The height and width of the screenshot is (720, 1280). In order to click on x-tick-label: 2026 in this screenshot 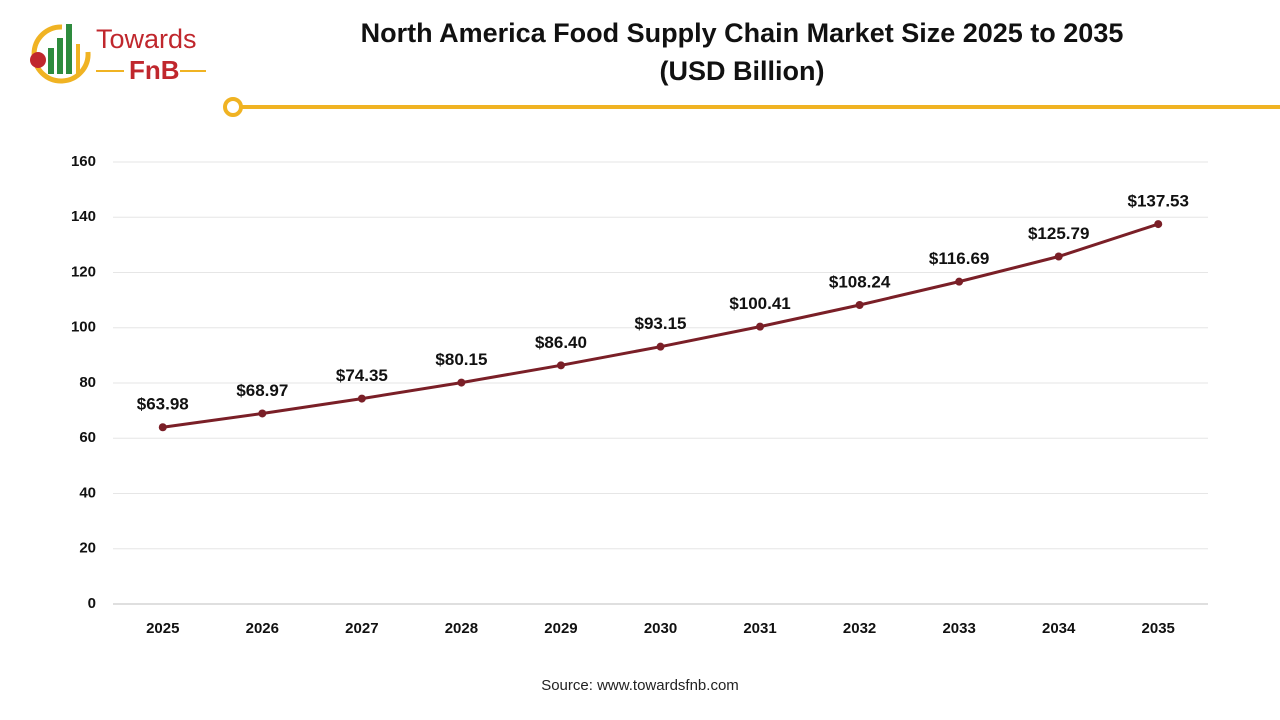, I will do `click(262, 628)`.